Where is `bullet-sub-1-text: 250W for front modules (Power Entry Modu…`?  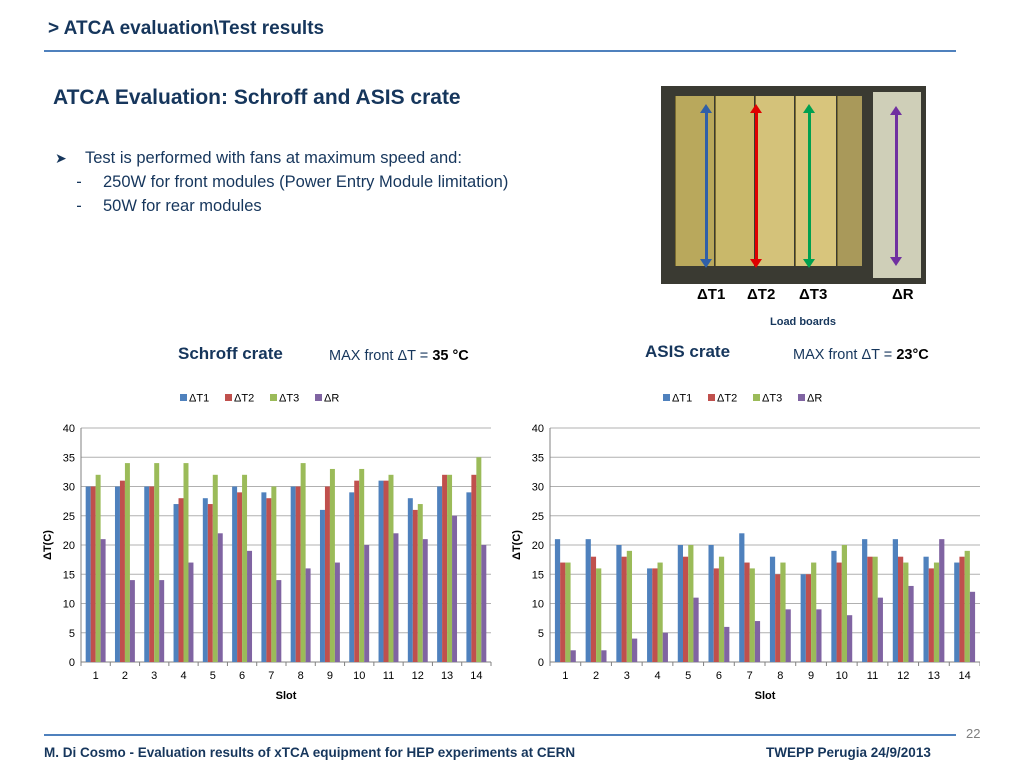 bullet-sub-1-text: 250W for front modules (Power Entry Modu… is located at coordinates (306, 182).